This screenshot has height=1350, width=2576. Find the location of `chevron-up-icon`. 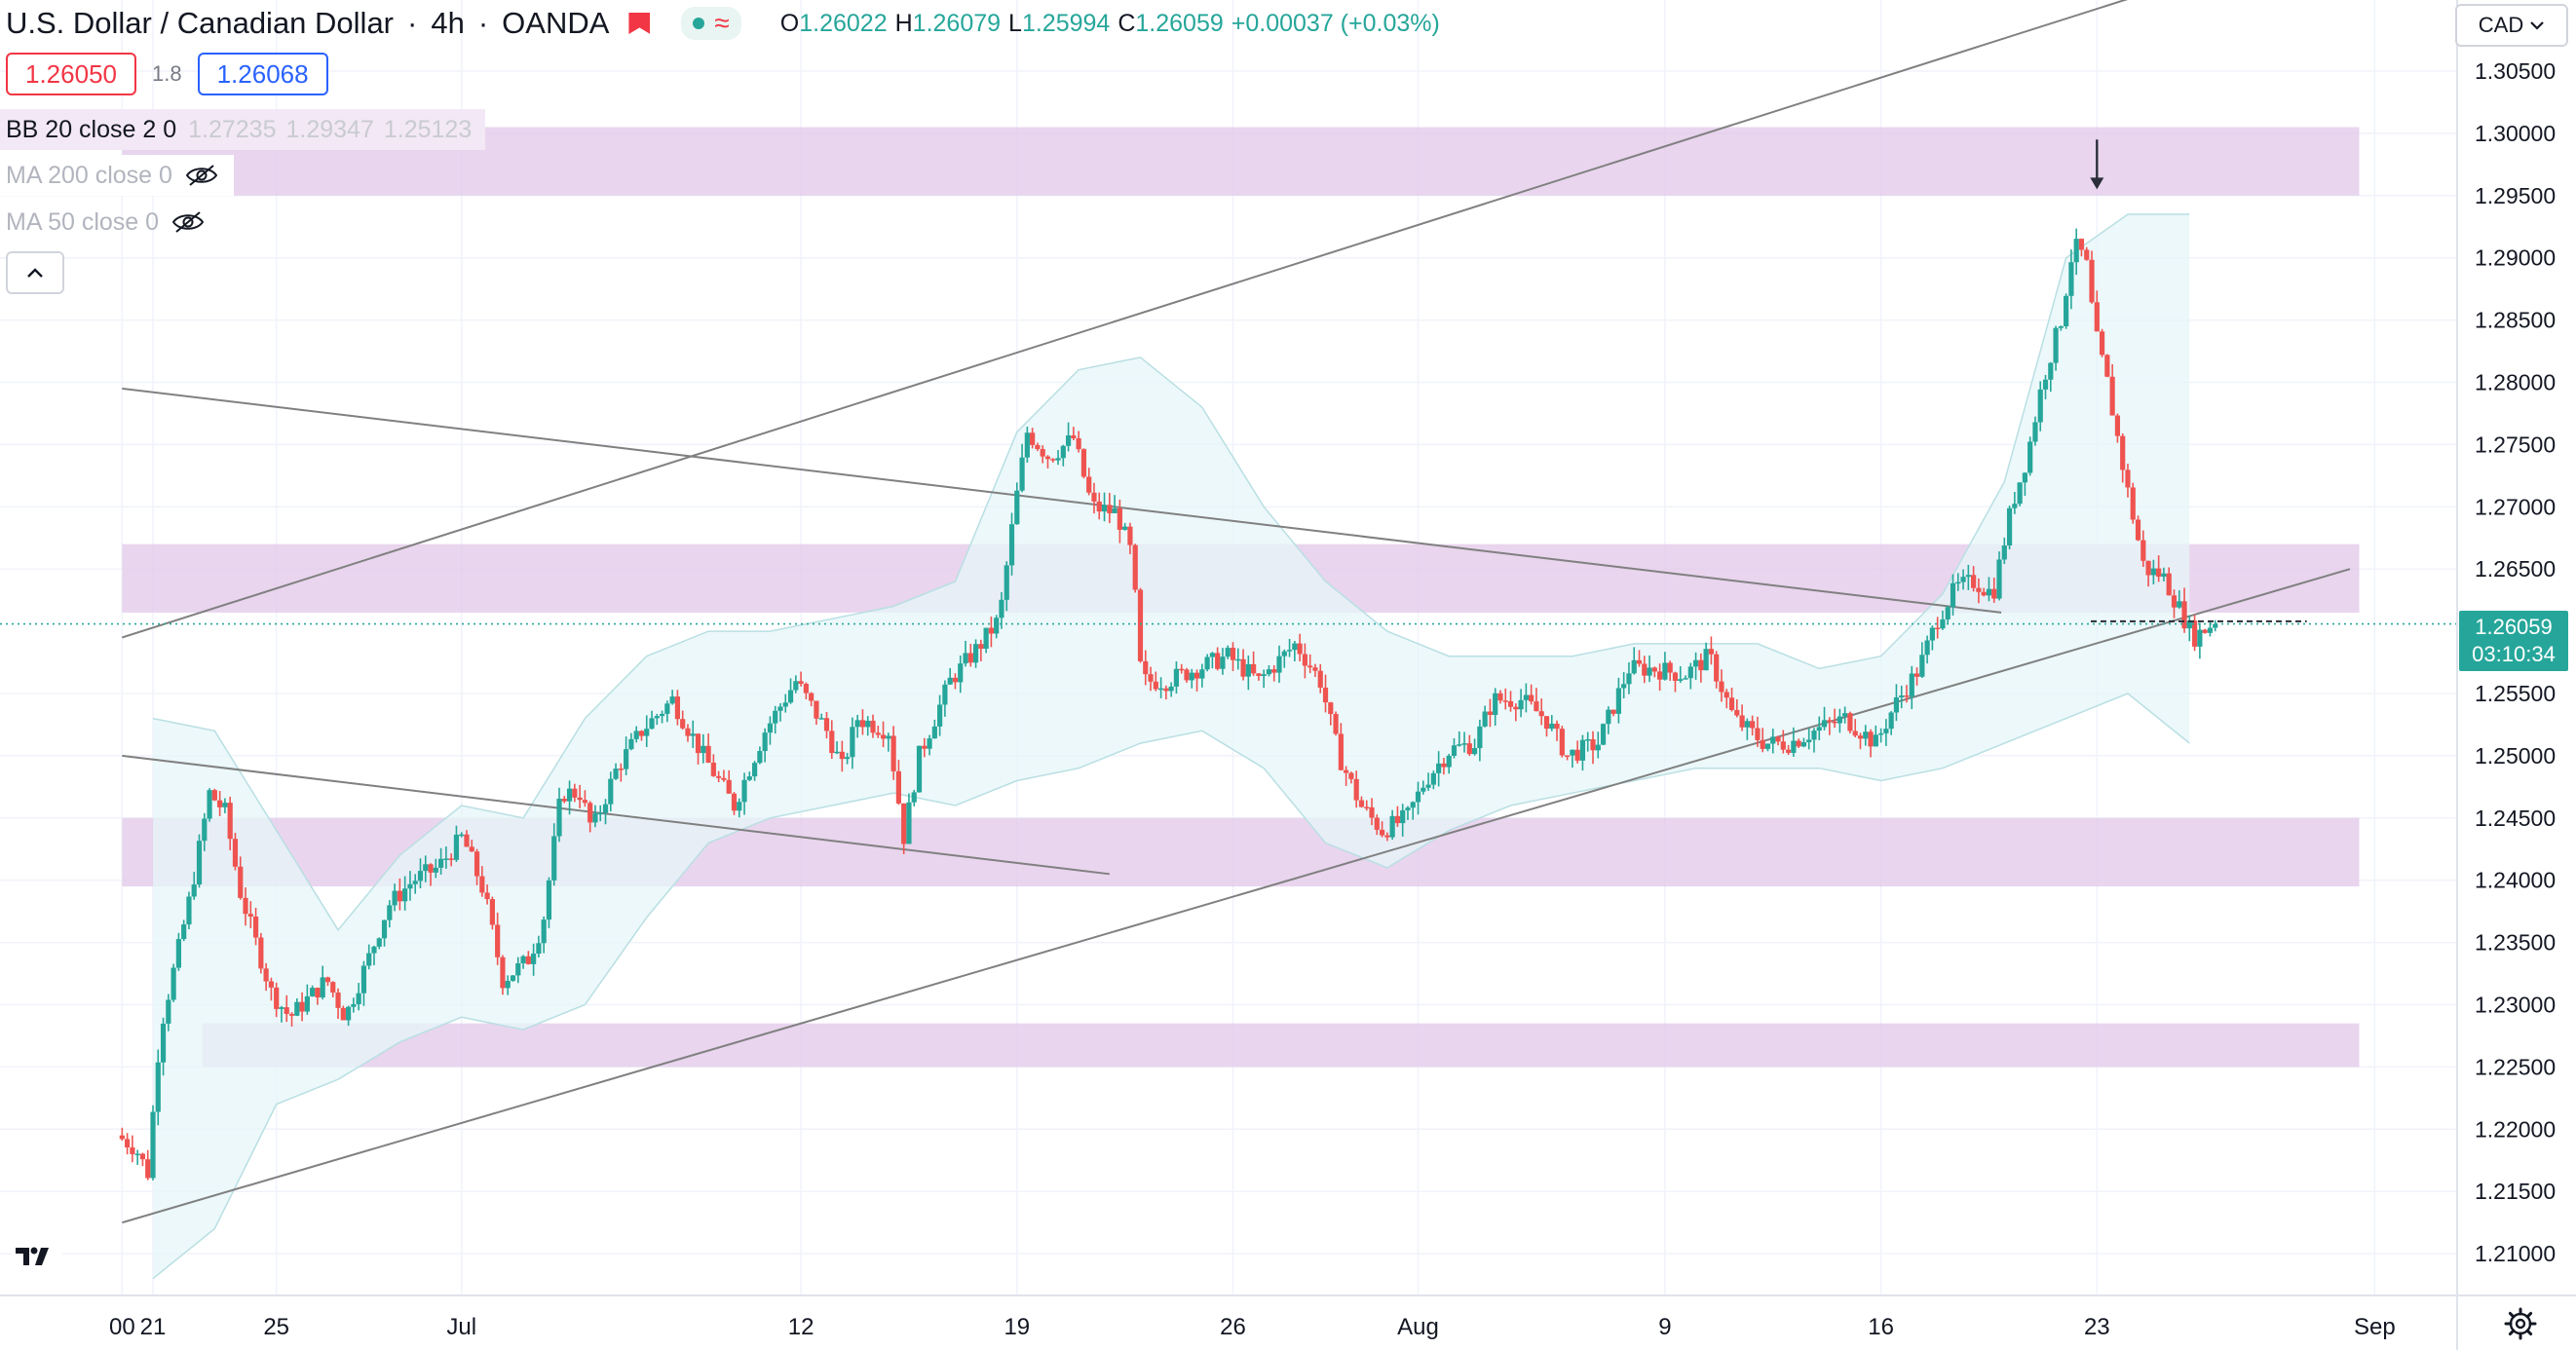

chevron-up-icon is located at coordinates (35, 273).